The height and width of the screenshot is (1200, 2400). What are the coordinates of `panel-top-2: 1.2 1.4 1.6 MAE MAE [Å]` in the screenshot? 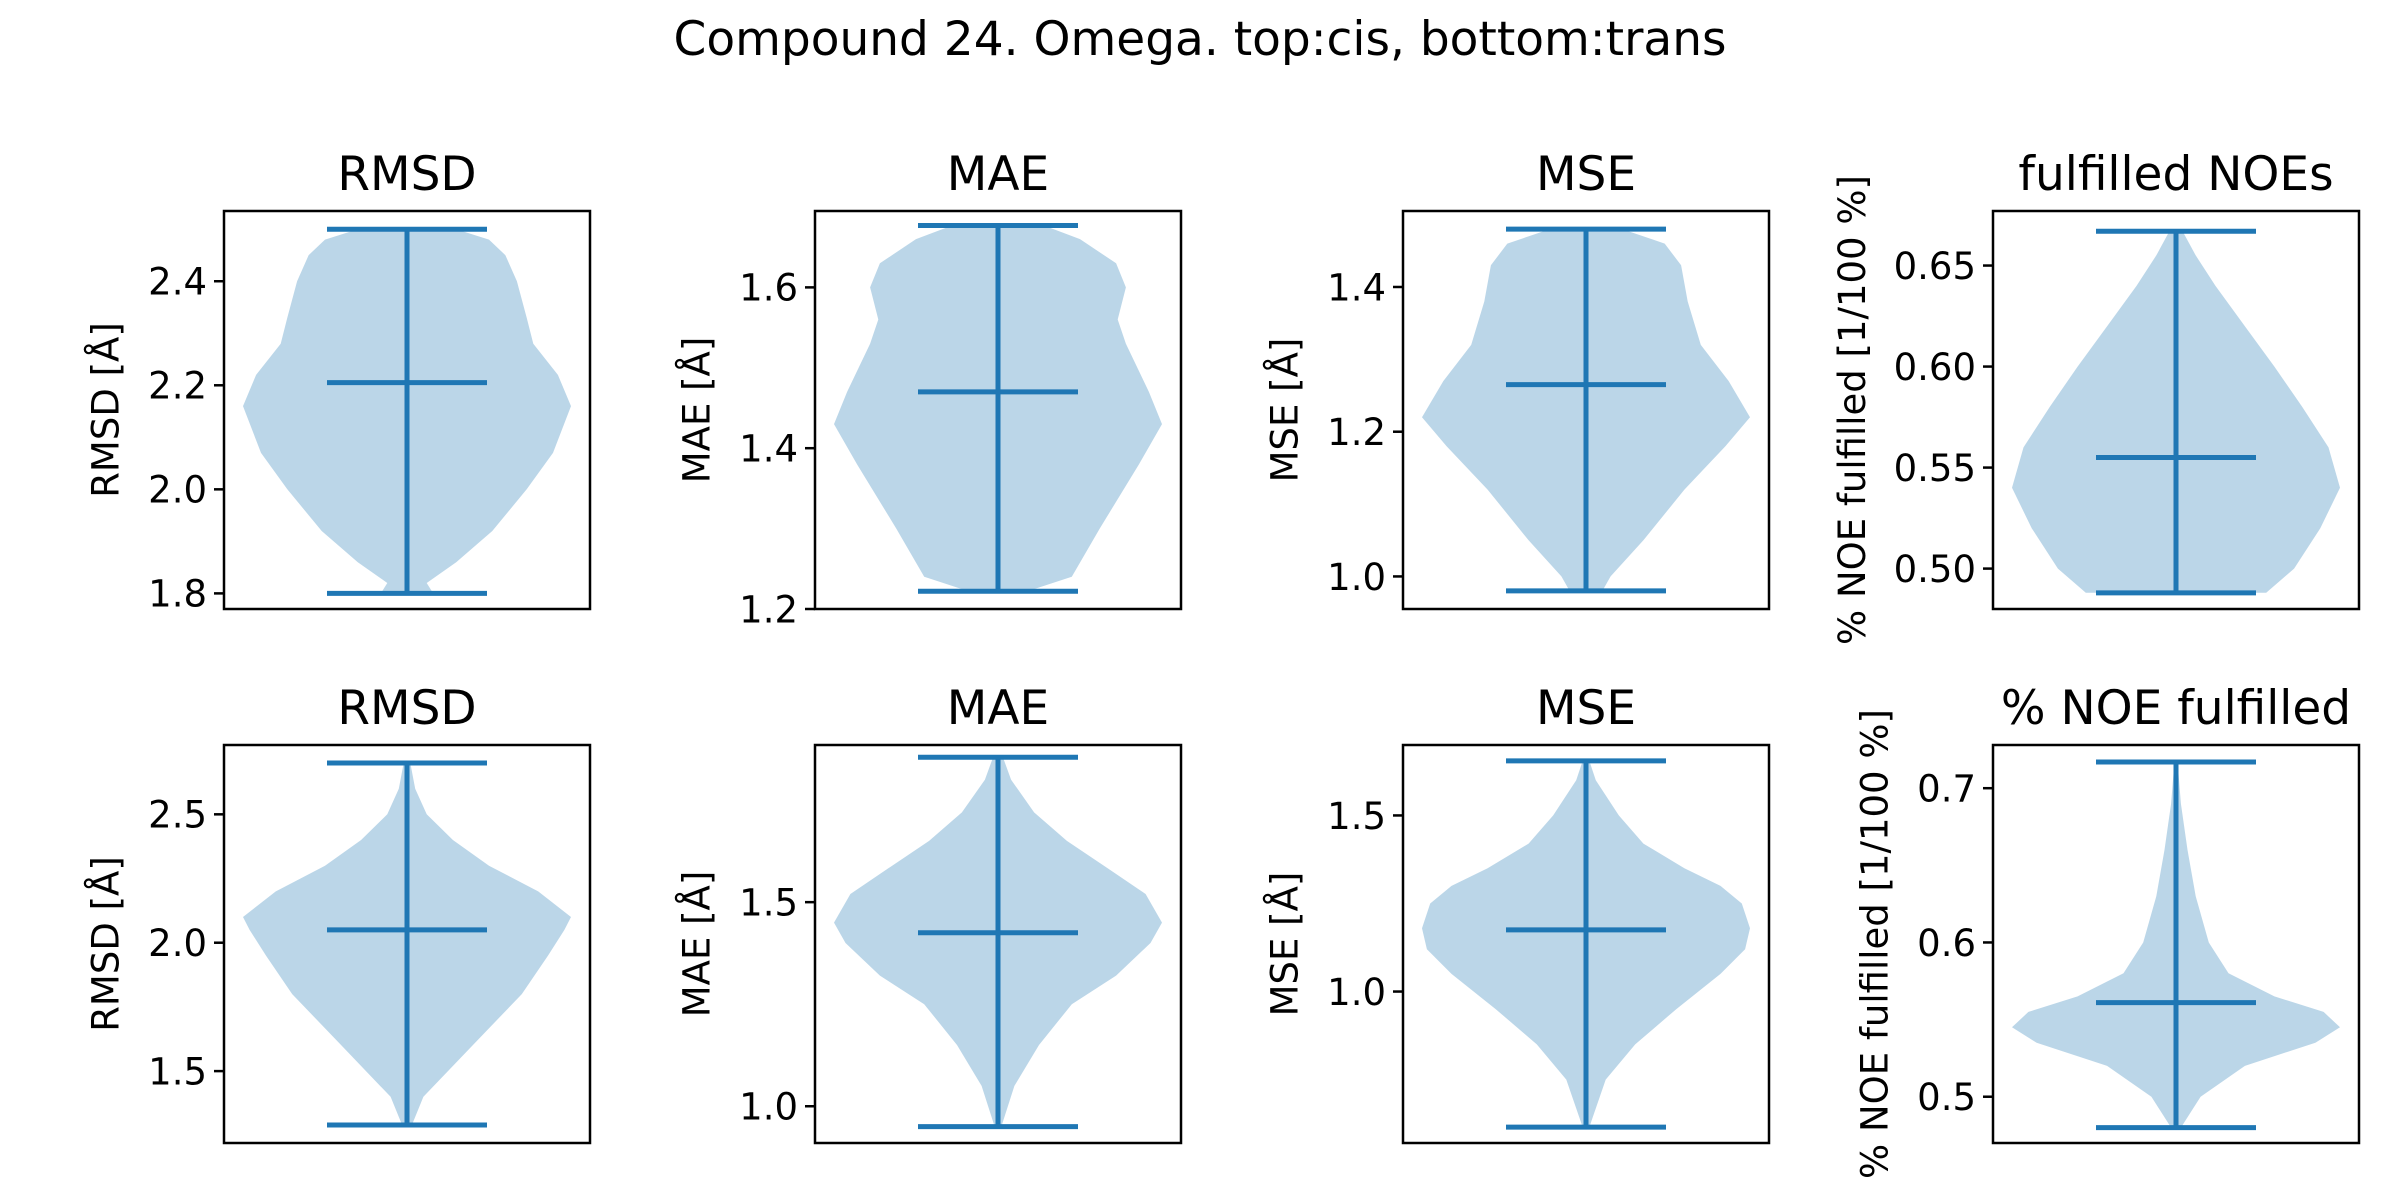 It's located at (928, 389).